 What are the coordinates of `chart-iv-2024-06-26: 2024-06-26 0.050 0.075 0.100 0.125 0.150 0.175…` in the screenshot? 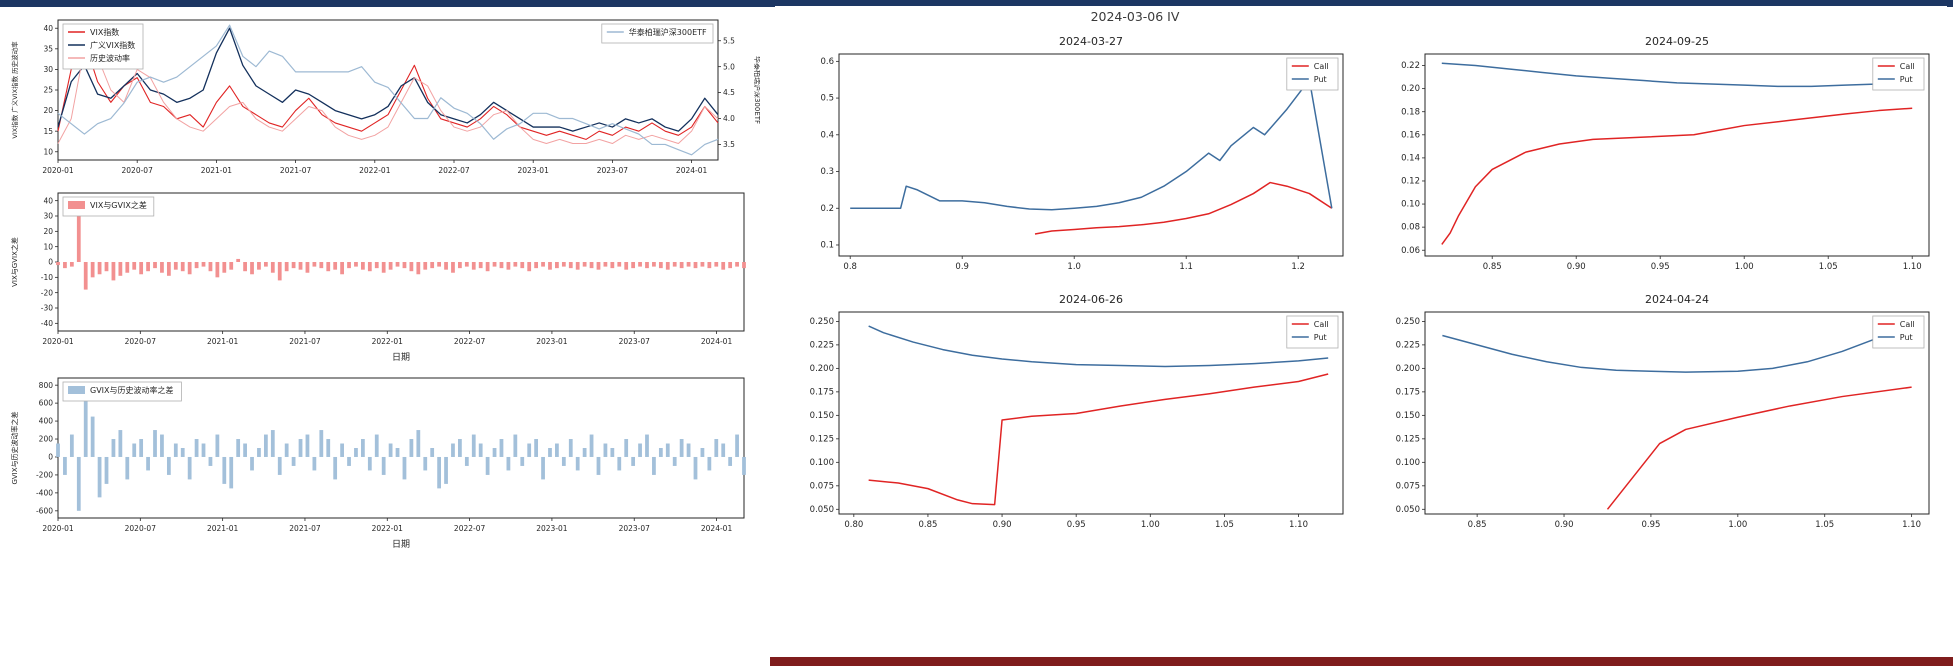 It's located at (1068, 415).